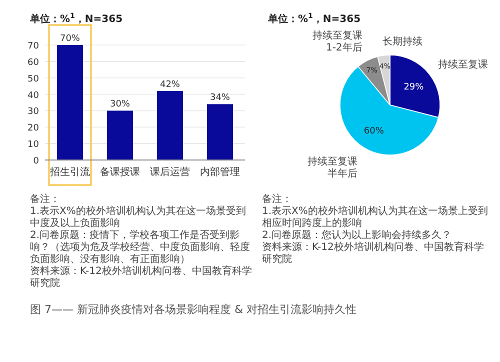  What do you see at coordinates (337, 42) in the screenshot?
I see `slice-label: 持续至复课1-2年后` at bounding box center [337, 42].